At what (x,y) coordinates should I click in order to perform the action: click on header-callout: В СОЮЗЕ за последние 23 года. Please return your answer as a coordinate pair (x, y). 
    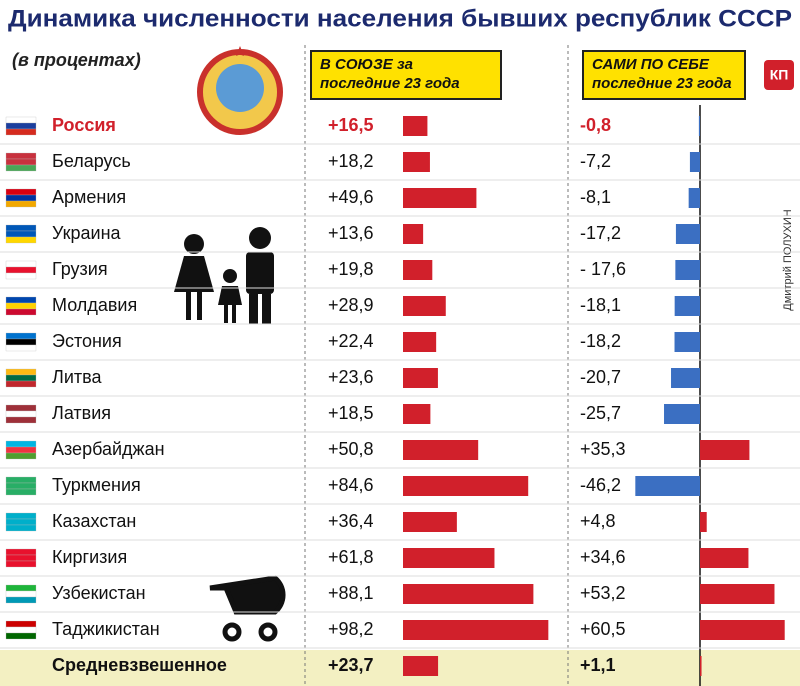
    Looking at the image, I should click on (406, 75).